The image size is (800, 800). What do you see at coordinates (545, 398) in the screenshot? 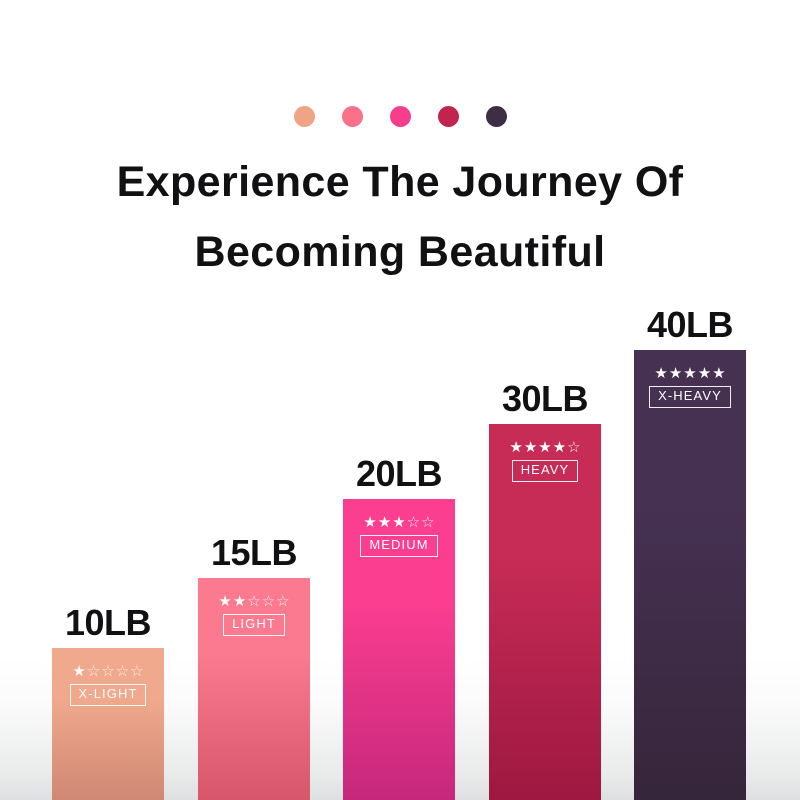
I see `bar-weight-label: 30LB` at bounding box center [545, 398].